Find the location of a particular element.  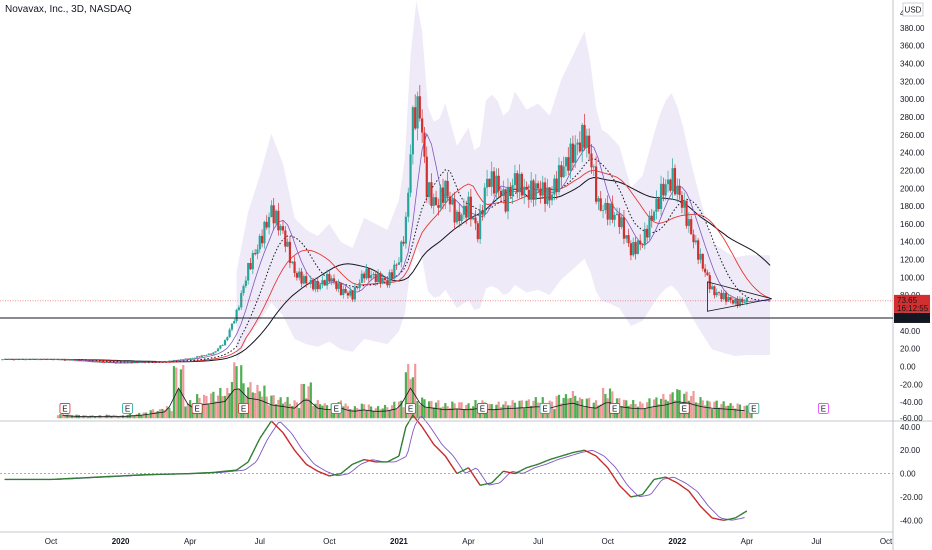

price-tick-label: 280.00 is located at coordinates (912, 117).